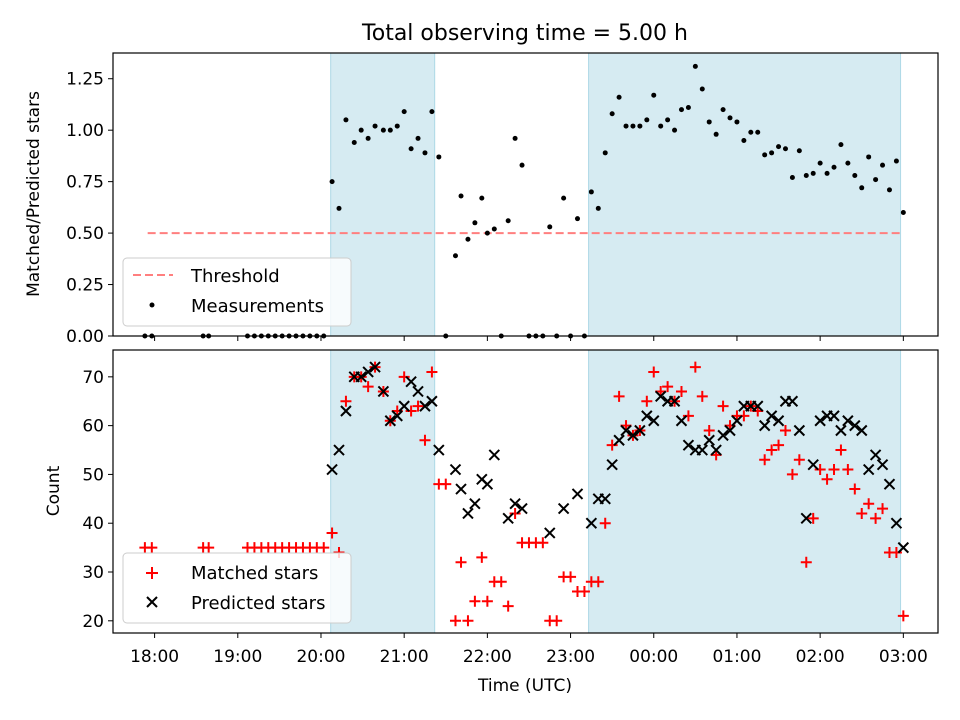 Image resolution: width=960 pixels, height=720 pixels. I want to click on y-tick-label: 0.00, so click(85, 337).